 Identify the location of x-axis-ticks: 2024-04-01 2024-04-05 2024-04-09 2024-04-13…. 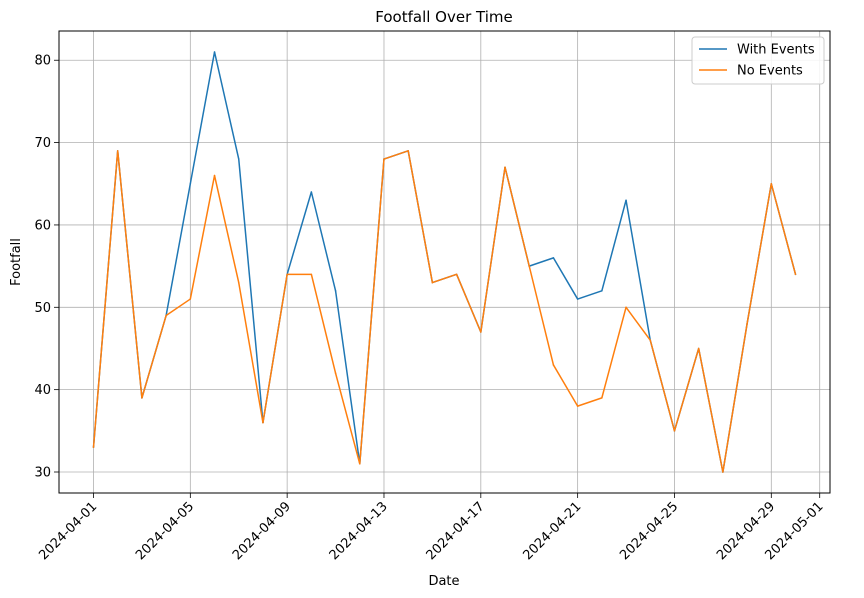
(431, 528).